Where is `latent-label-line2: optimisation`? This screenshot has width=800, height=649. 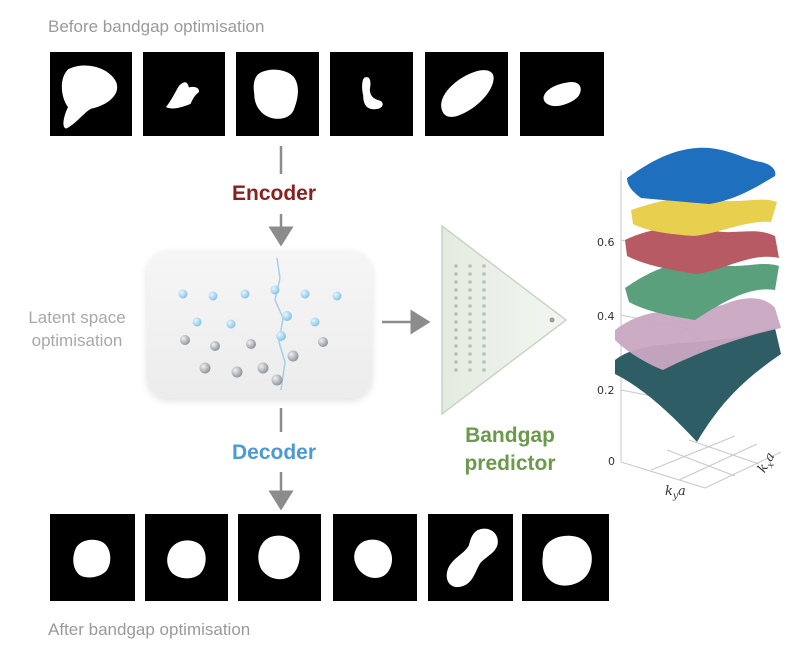 latent-label-line2: optimisation is located at coordinates (77, 340).